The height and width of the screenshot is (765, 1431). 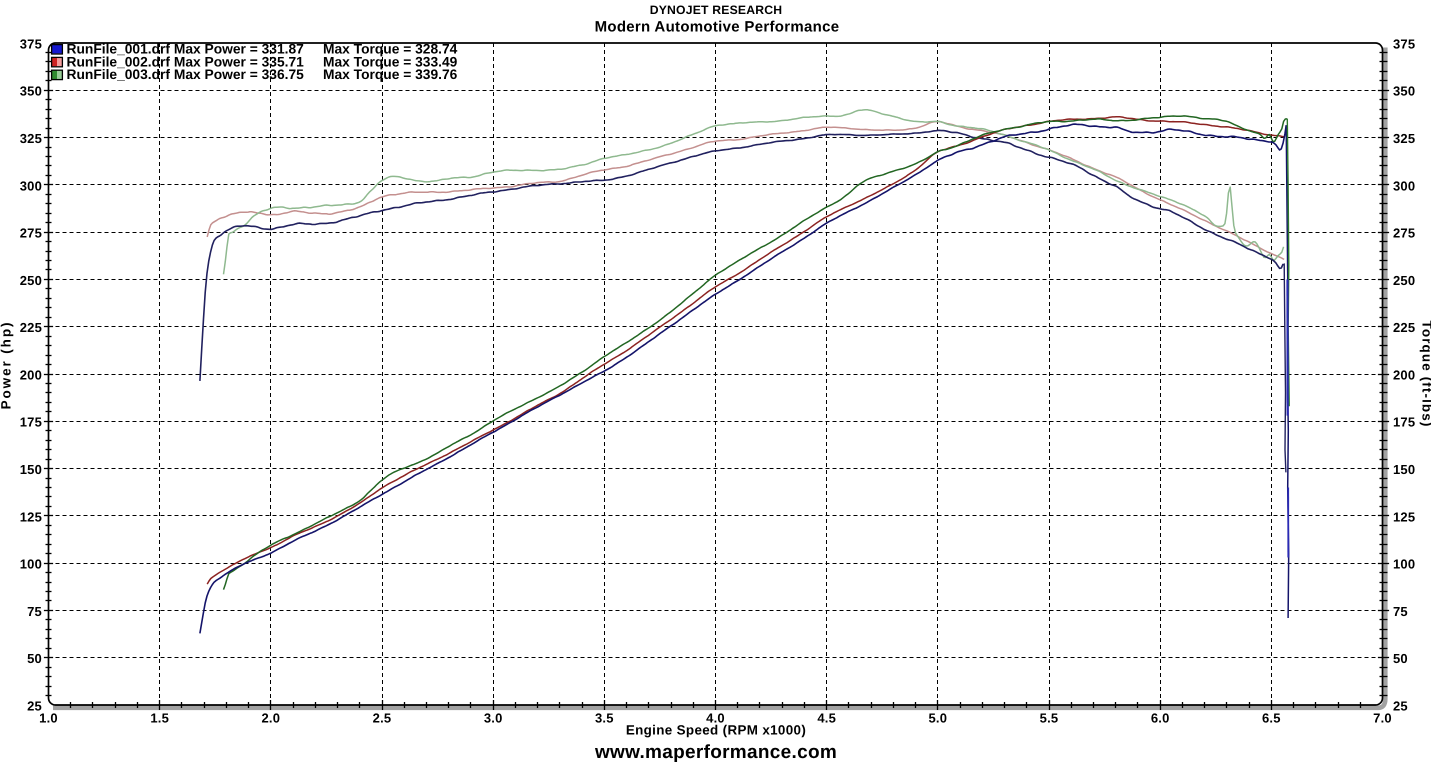 What do you see at coordinates (390, 74) in the screenshot?
I see `svg-text: Max Torque = 339.76` at bounding box center [390, 74].